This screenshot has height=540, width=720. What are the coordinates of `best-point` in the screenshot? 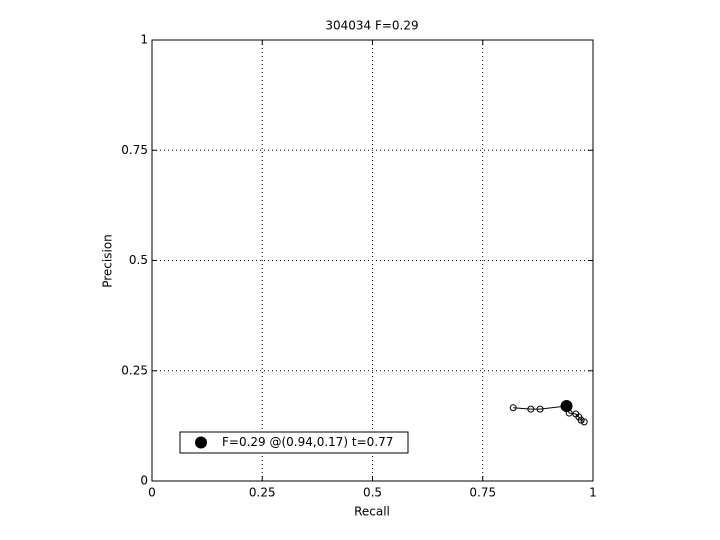 It's located at (566, 406).